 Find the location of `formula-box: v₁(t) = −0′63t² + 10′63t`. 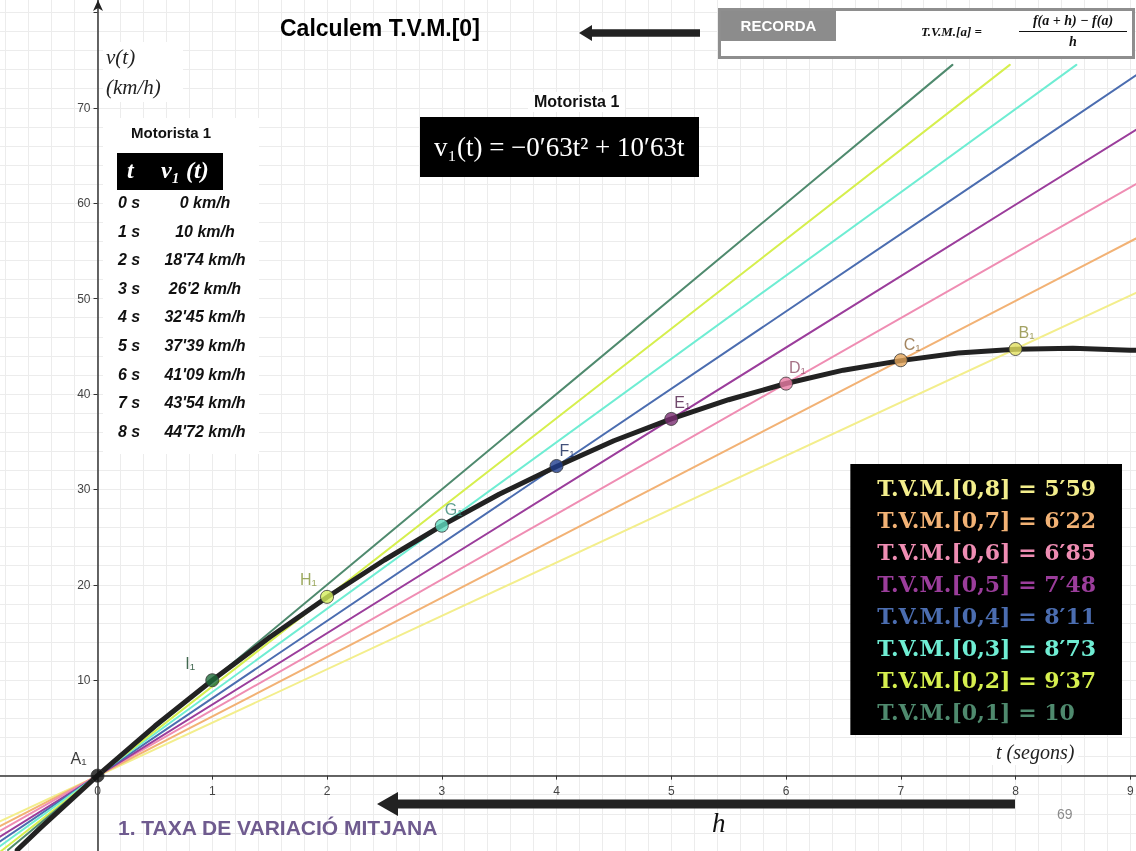

formula-box: v₁(t) = −0′63t² + 10′63t is located at coordinates (559, 147).